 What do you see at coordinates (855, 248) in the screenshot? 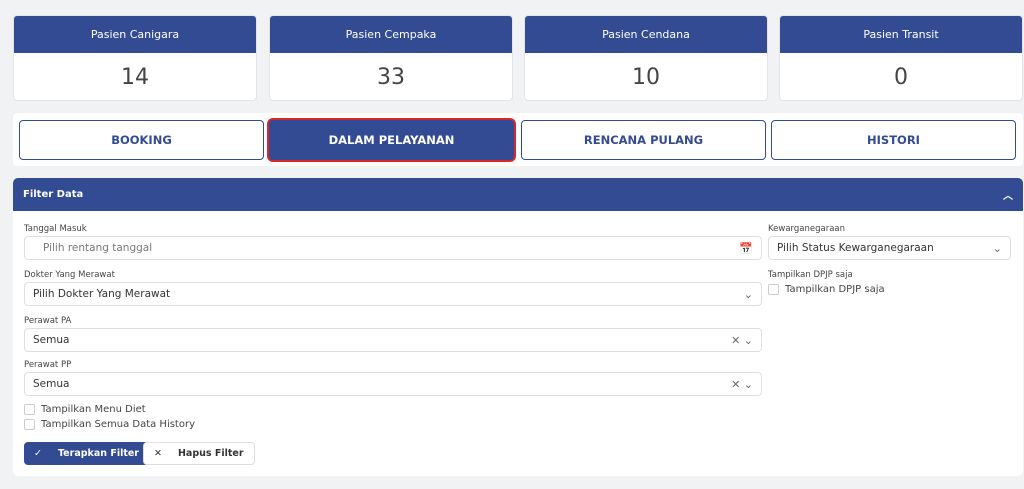
I see `kewarganegaraan-value: Pilih Status Kewarganegaraan` at bounding box center [855, 248].